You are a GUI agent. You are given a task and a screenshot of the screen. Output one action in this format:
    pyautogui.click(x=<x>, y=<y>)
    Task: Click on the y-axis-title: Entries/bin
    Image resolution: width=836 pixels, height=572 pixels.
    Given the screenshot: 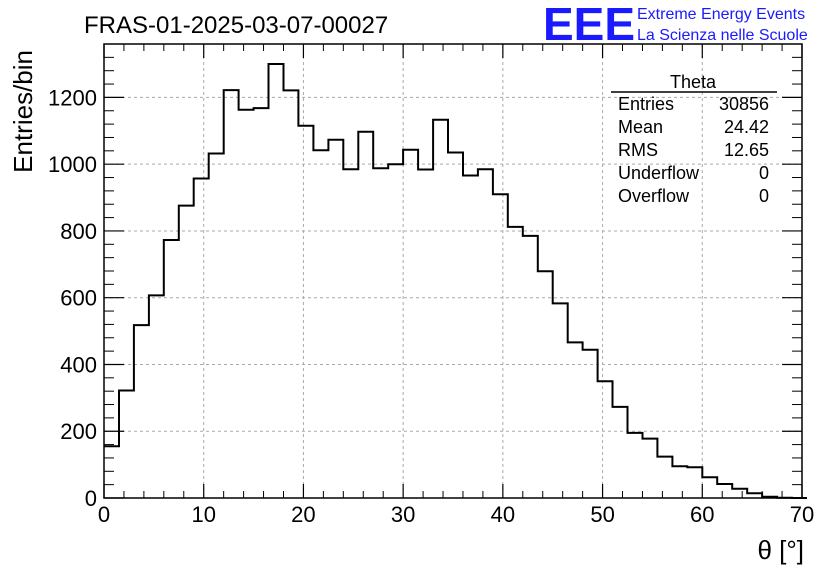 What is the action you would take?
    pyautogui.click(x=23, y=111)
    